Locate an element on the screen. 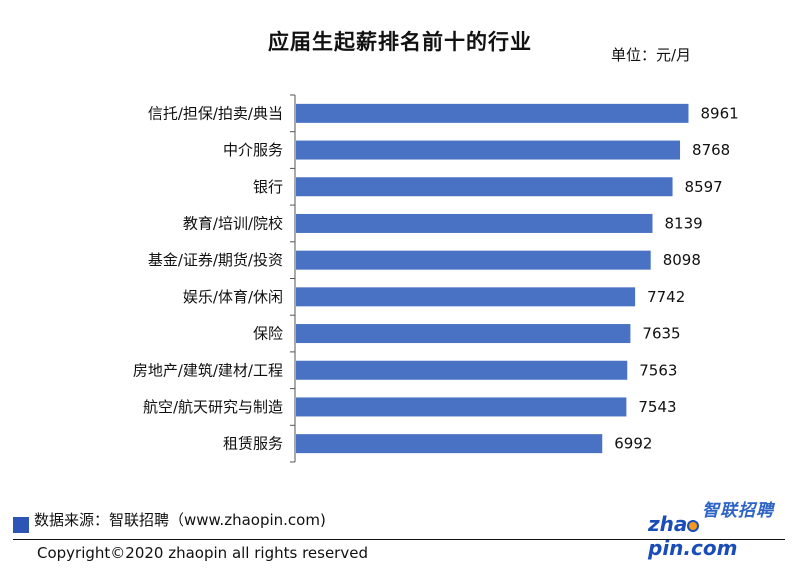 The height and width of the screenshot is (583, 800). category-label: 银行 is located at coordinates (268, 187).